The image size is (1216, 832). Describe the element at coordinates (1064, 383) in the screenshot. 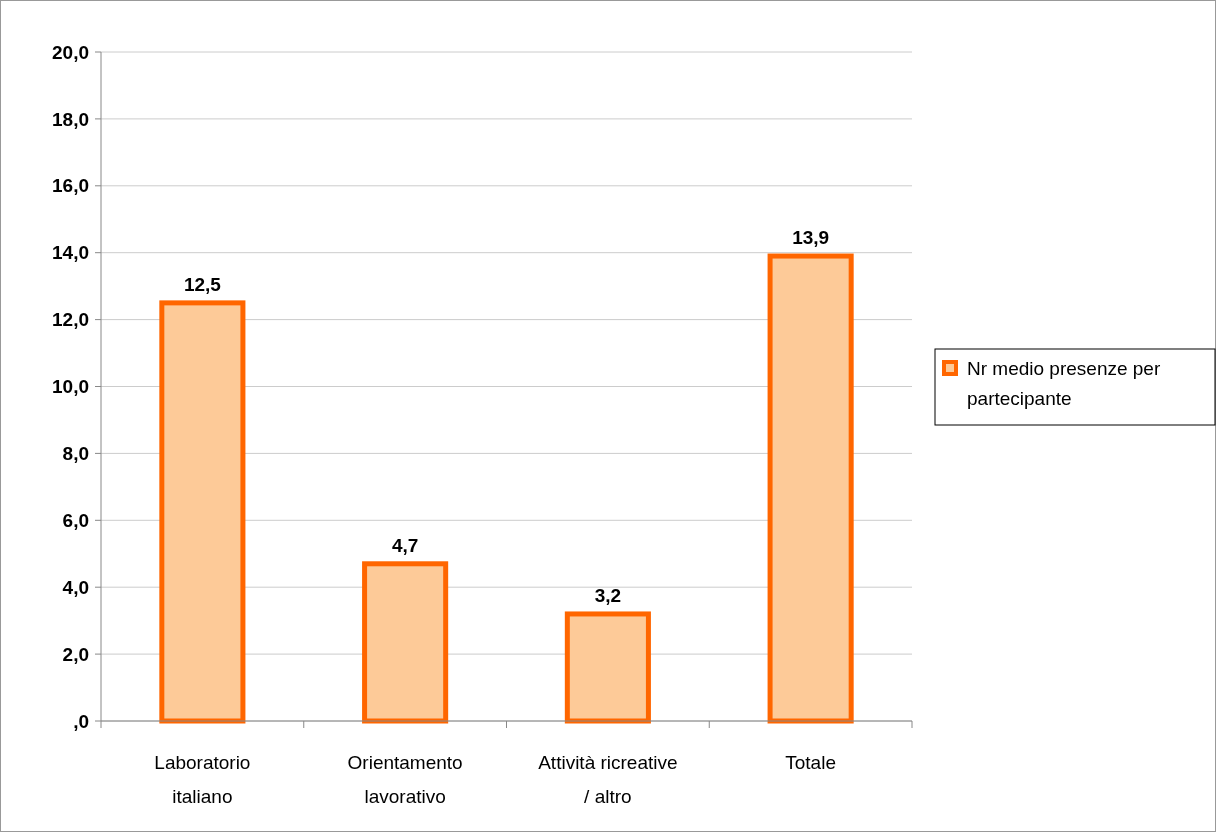

I see `legend-label: Nr medio presenze per partecipante` at that location.